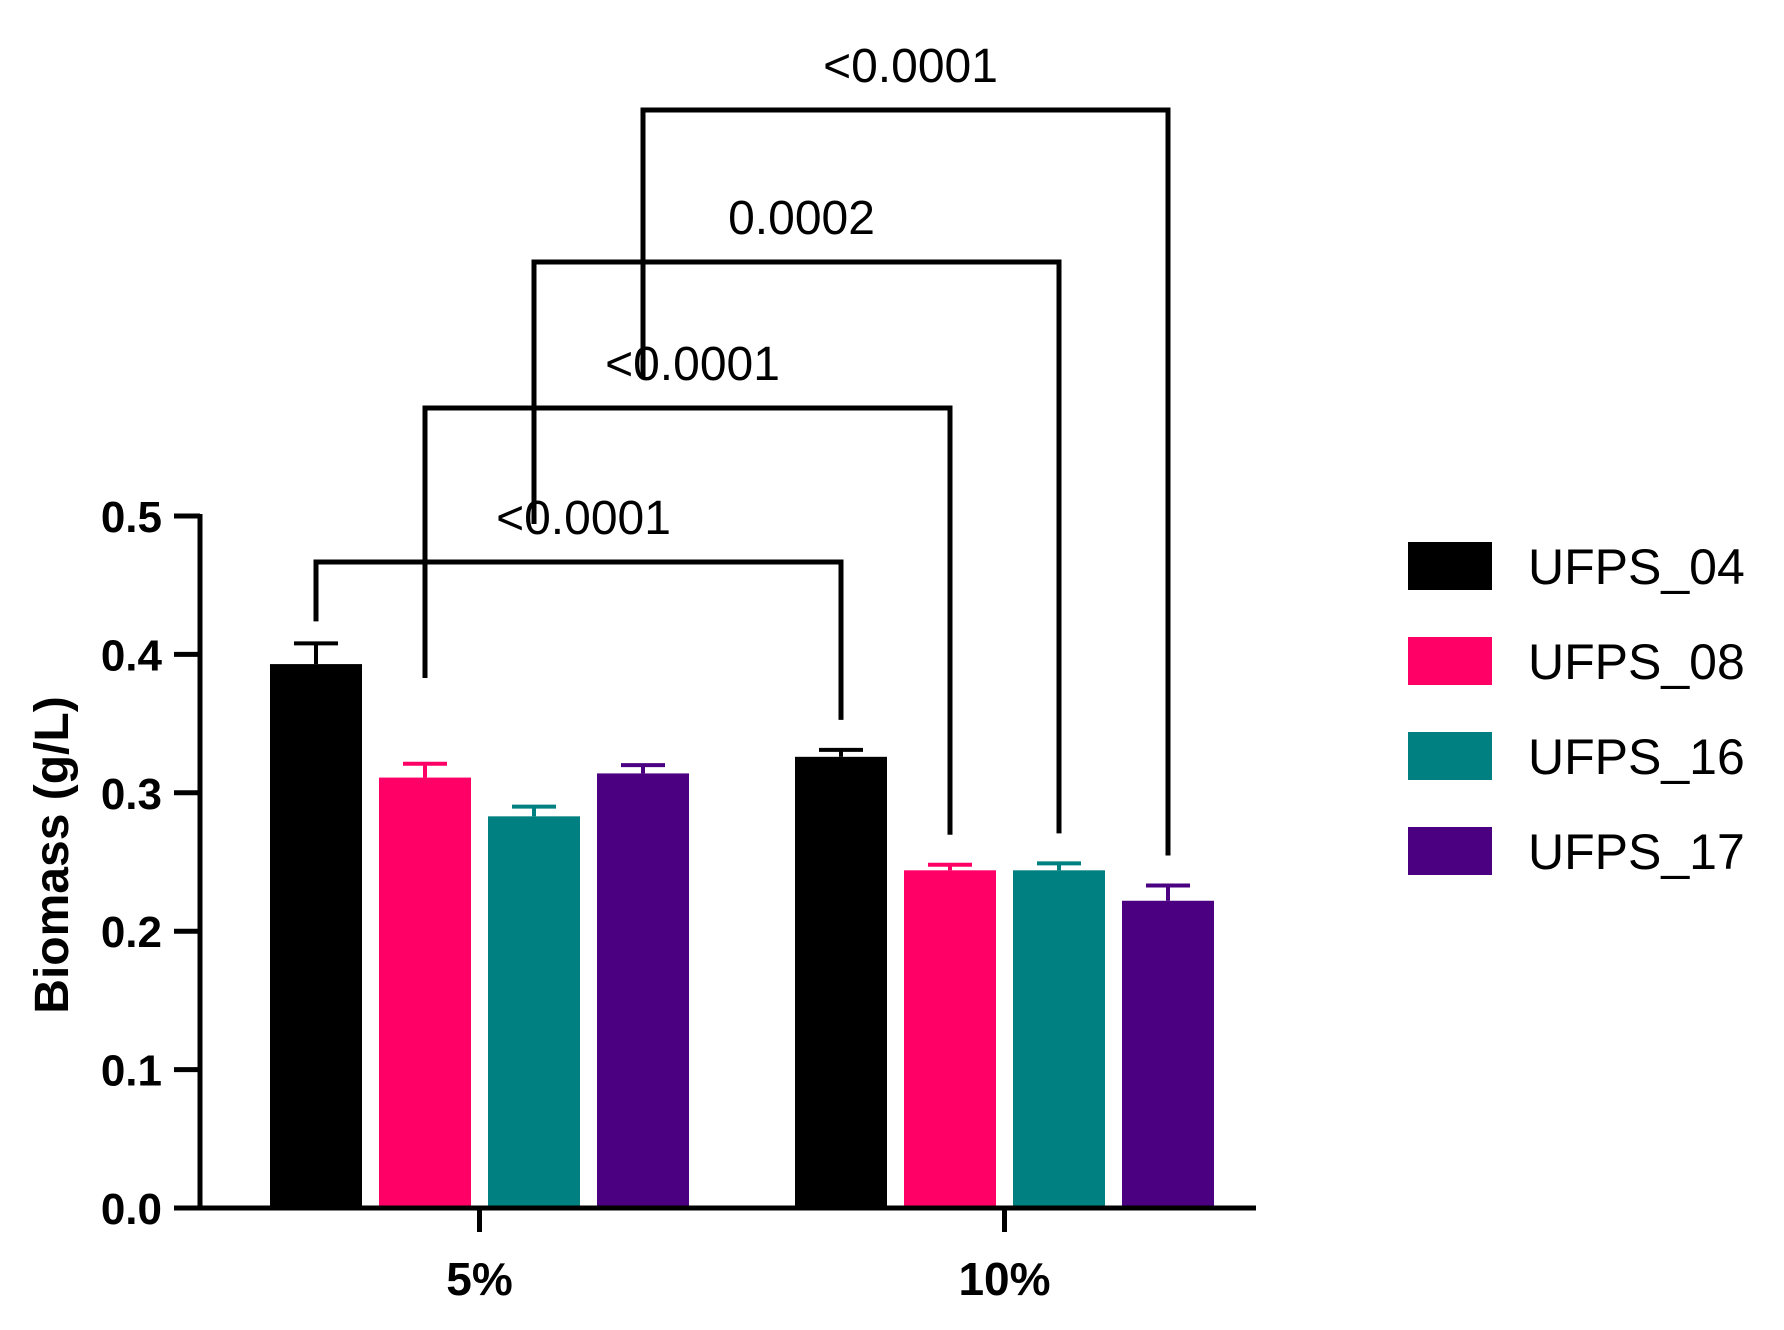  Describe the element at coordinates (1636, 757) in the screenshot. I see `legend-label: UFPS_16` at that location.